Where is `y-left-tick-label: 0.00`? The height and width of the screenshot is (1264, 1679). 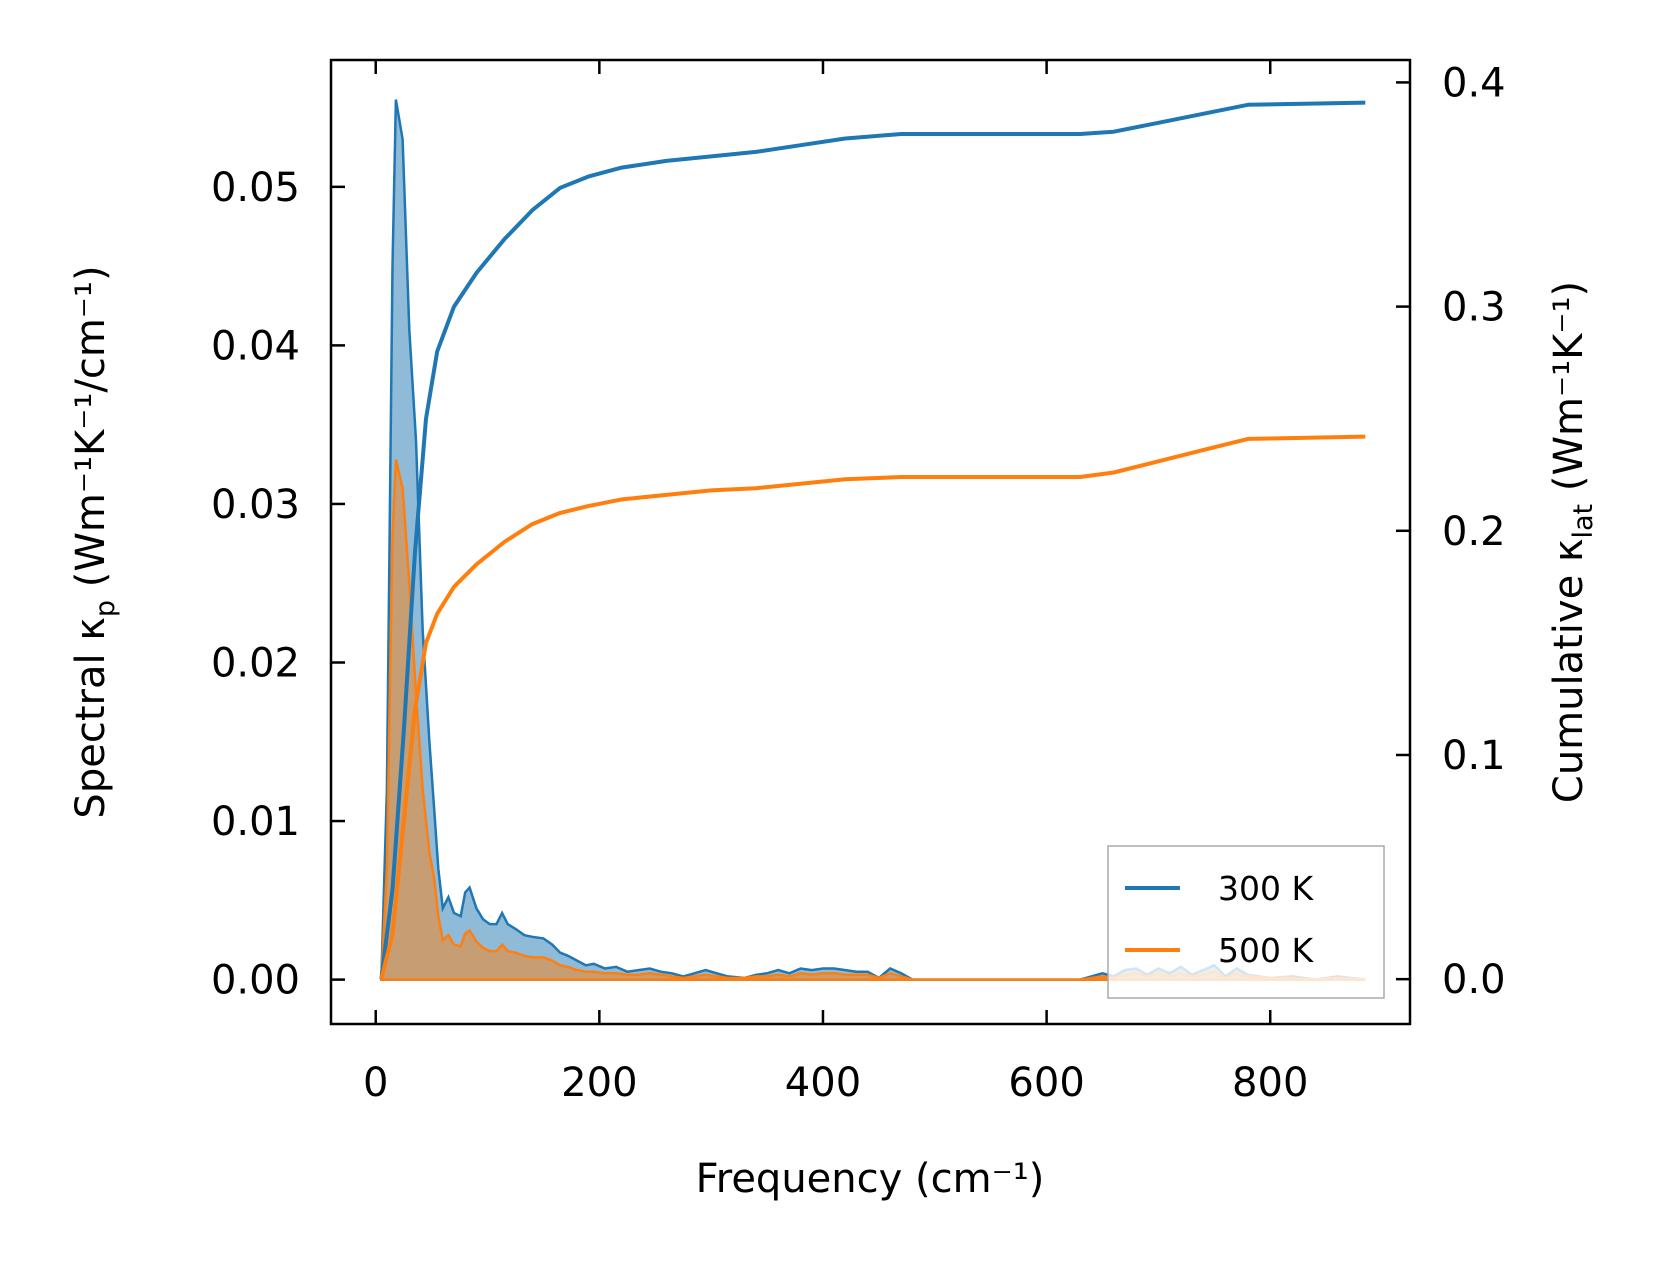
y-left-tick-label: 0.00 is located at coordinates (255, 981).